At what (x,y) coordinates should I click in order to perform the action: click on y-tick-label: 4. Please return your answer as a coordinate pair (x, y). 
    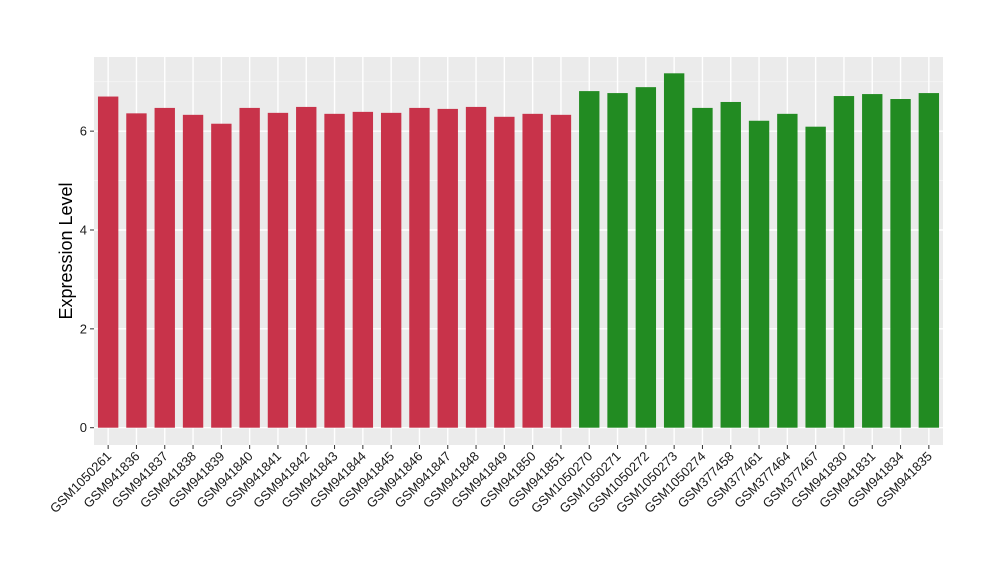
    Looking at the image, I should click on (83, 229).